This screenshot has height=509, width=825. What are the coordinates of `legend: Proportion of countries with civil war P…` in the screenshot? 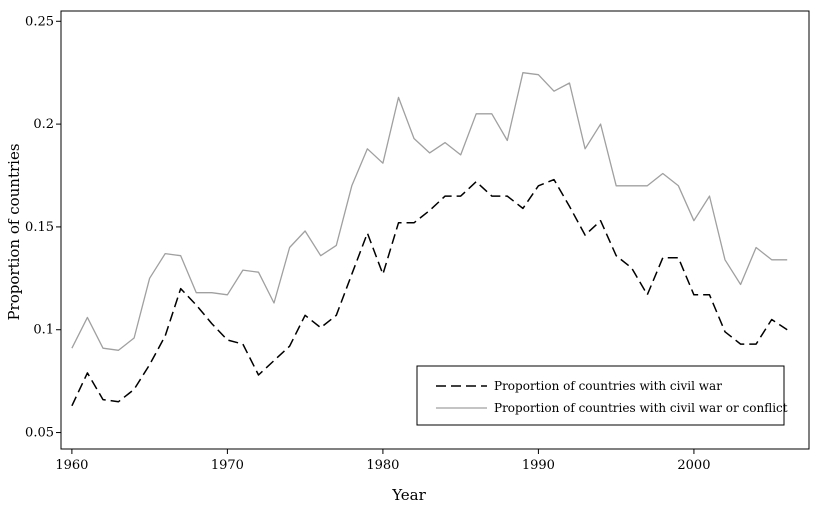 It's located at (602, 395).